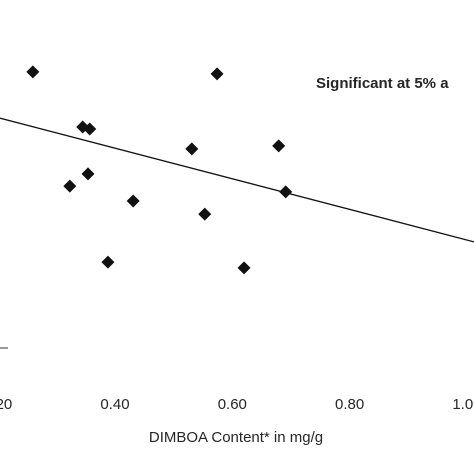 This screenshot has width=474, height=474. I want to click on x-tick-label: 0.80, so click(349, 404).